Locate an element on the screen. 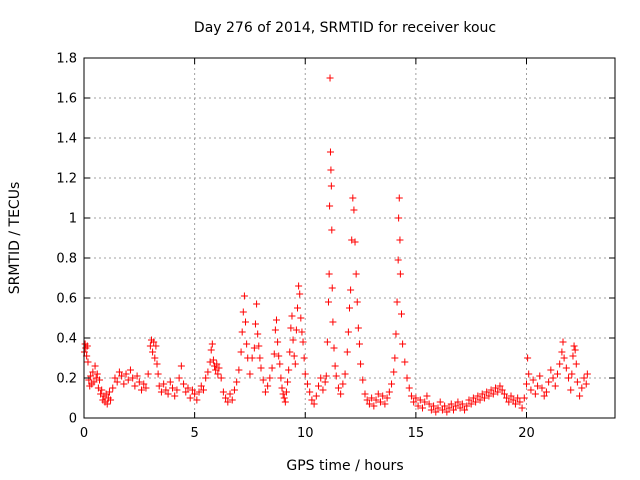  y-tick-label: 1 is located at coordinates (73, 219).